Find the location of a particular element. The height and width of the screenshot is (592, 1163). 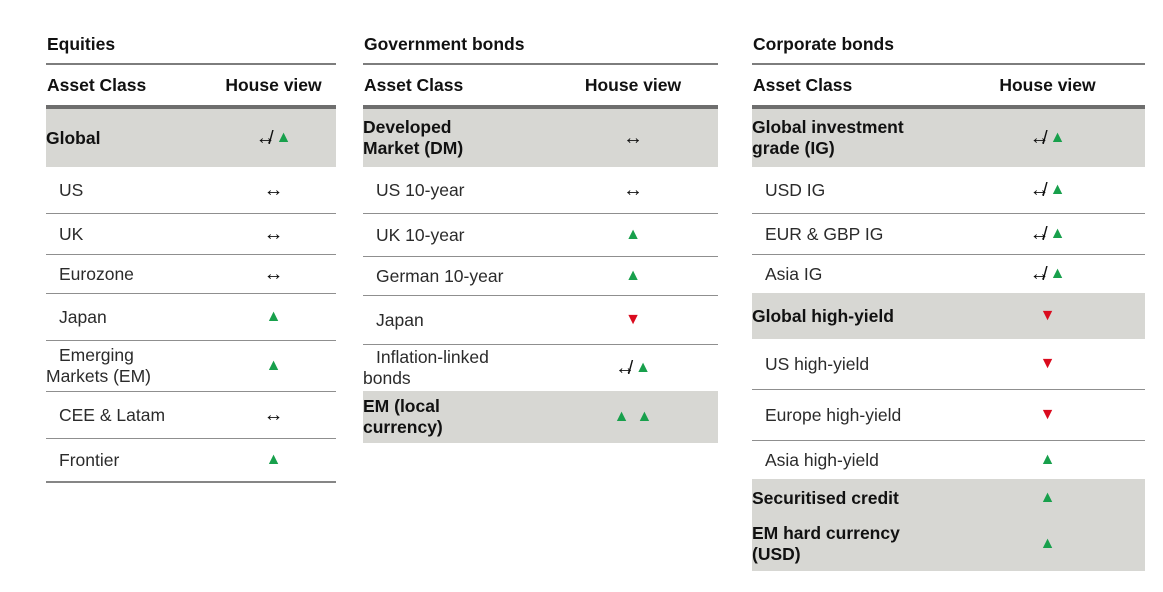

table-row: CEE & Latam ↔ is located at coordinates (191, 414).